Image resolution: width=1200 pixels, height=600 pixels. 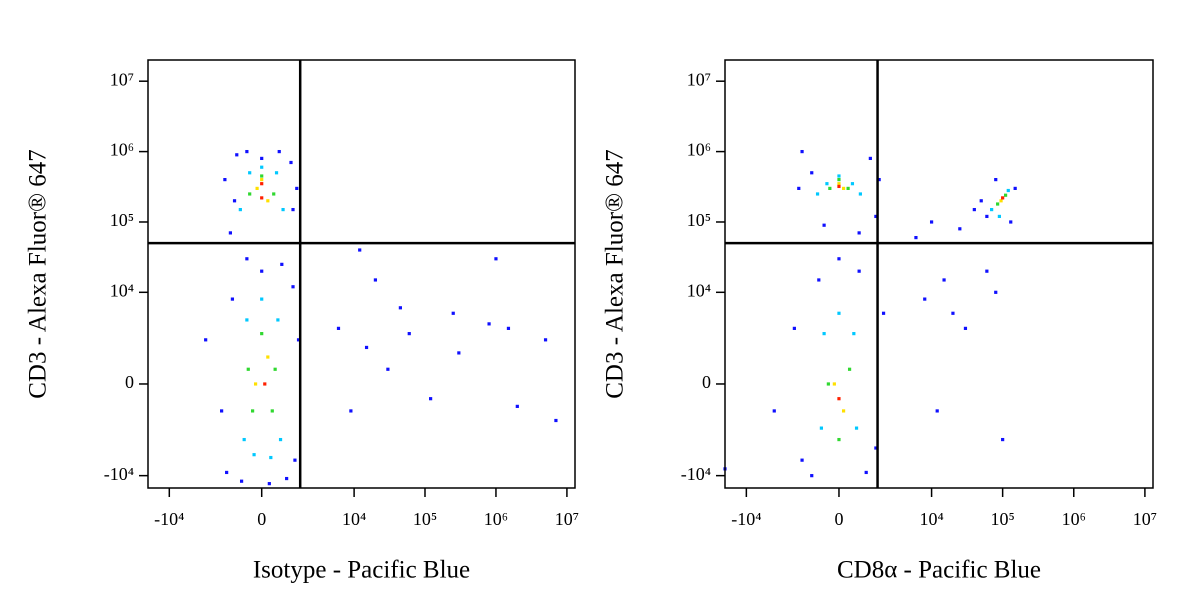 I want to click on y-axis-label: CD3 - Alexa Fluor® 647, so click(x=38, y=274).